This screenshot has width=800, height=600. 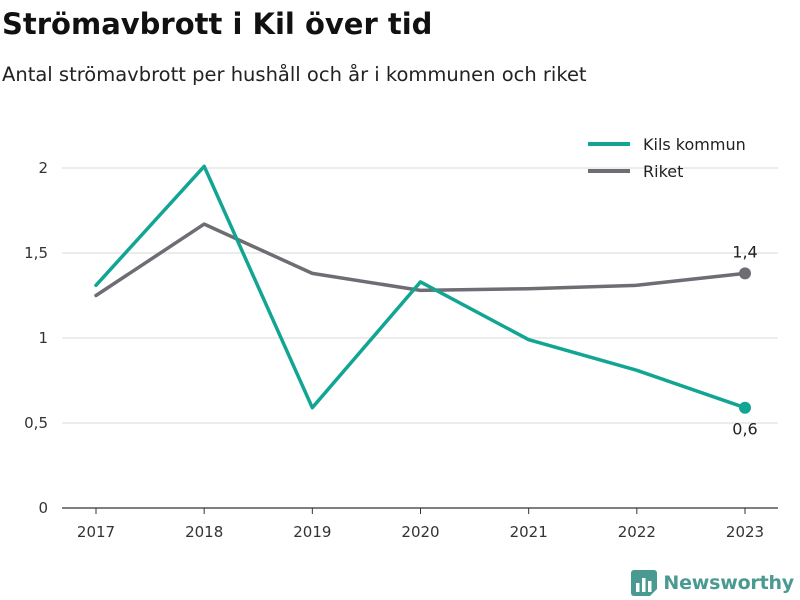 I want to click on y-tick-label: 1,5, so click(x=36, y=253).